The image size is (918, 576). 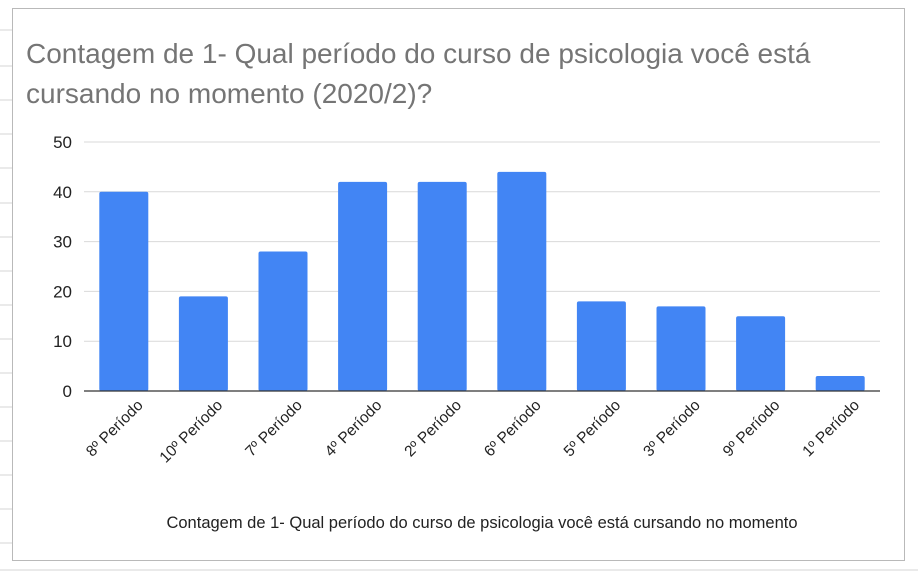 I want to click on x-tick-label: 3º Período, so click(x=672, y=429).